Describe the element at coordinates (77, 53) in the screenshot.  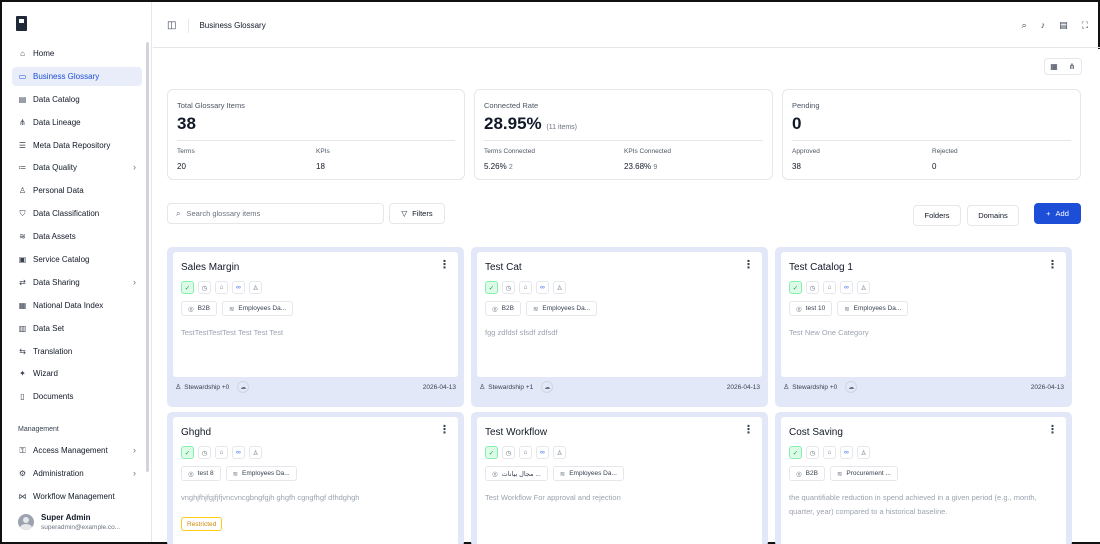
I see `sidebar-item-home: ⌂ Home` at that location.